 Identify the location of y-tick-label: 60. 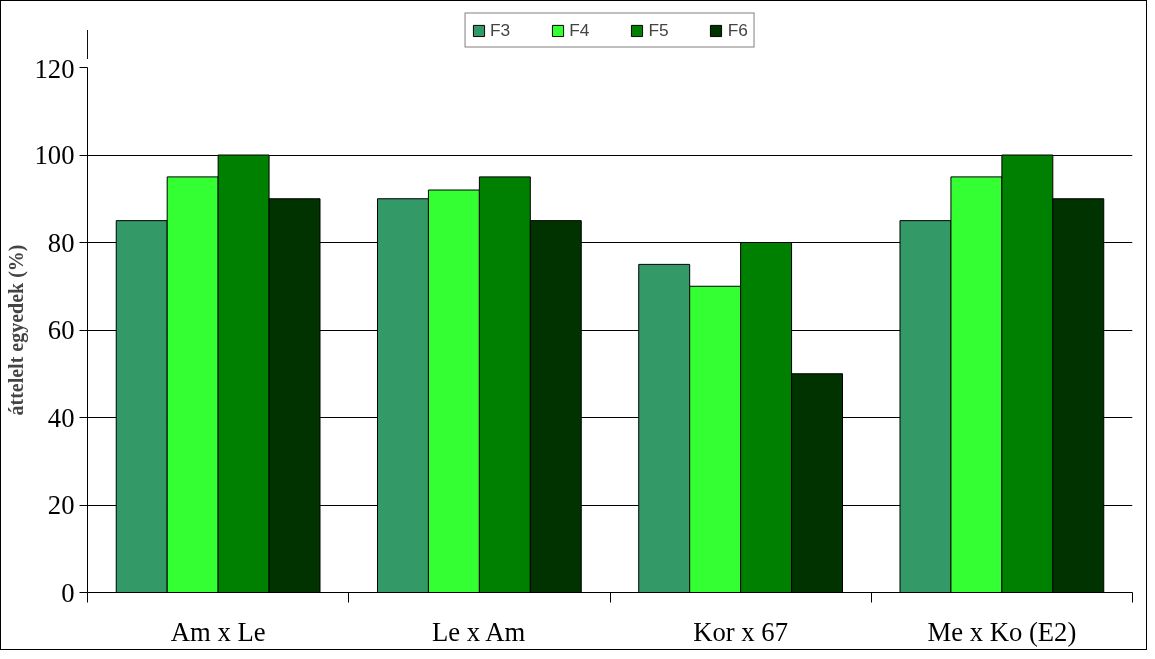
(61, 330).